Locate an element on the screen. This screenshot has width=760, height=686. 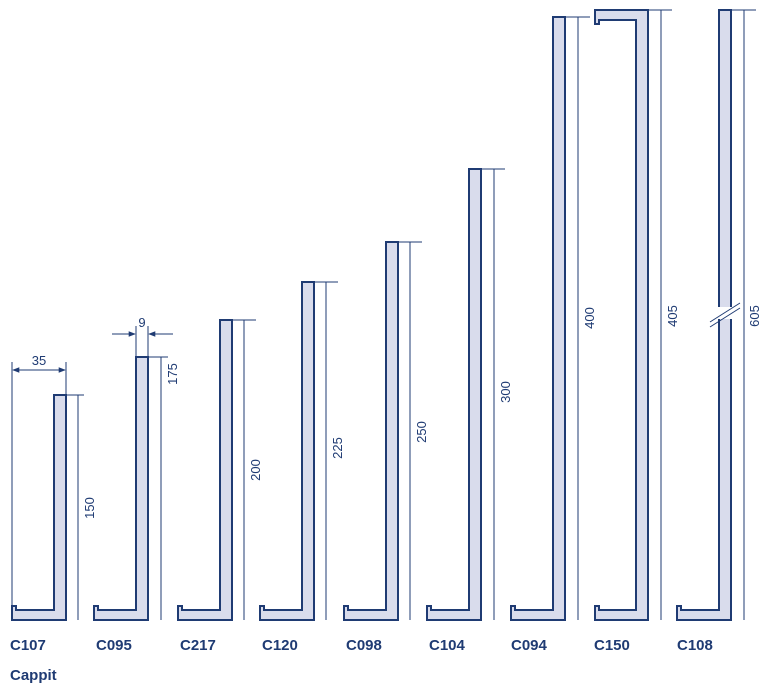
profile-c217-shape is located at coordinates (205, 470).